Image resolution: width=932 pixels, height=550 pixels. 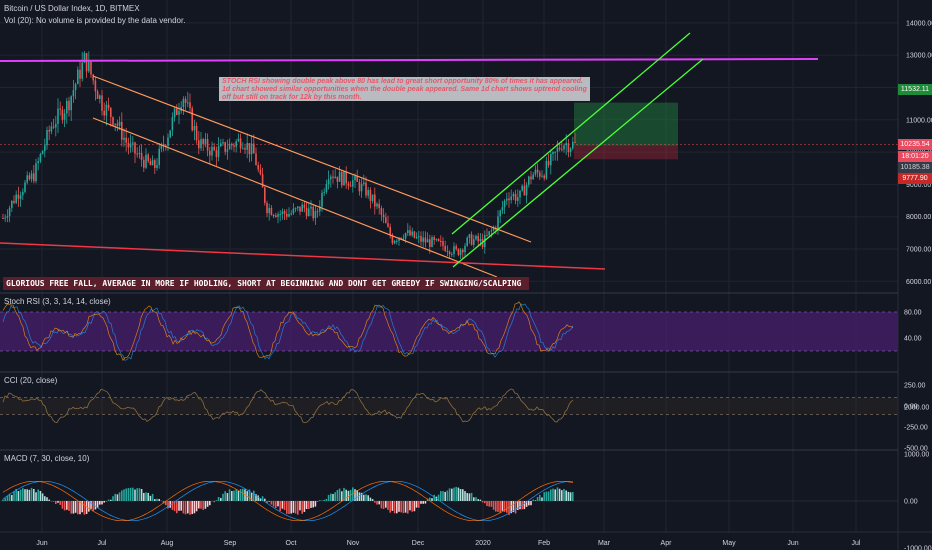 What do you see at coordinates (913, 339) in the screenshot?
I see `stoch-tick-label: 40.00` at bounding box center [913, 339].